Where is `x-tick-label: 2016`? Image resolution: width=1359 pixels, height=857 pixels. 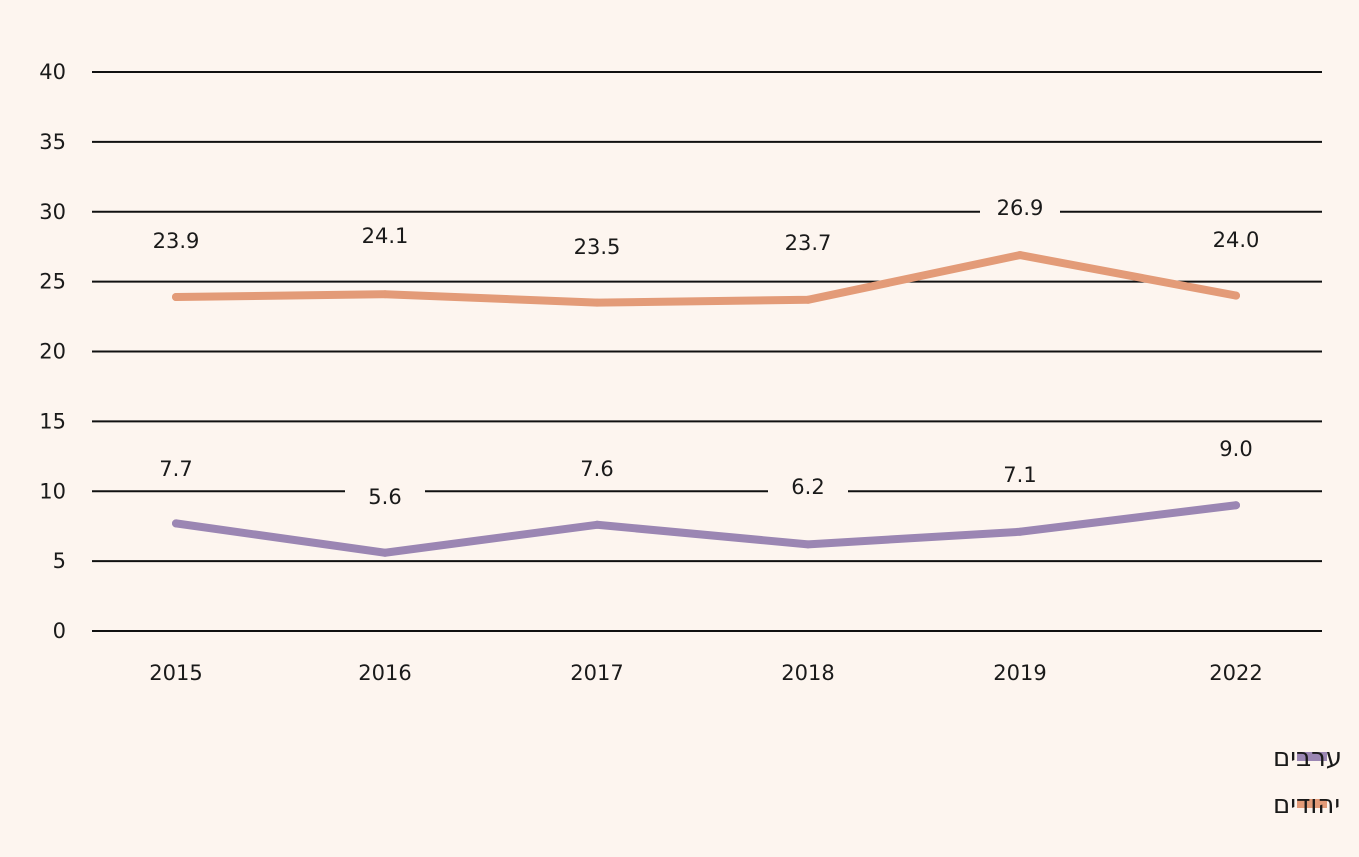
x-tick-label: 2016 is located at coordinates (384, 673).